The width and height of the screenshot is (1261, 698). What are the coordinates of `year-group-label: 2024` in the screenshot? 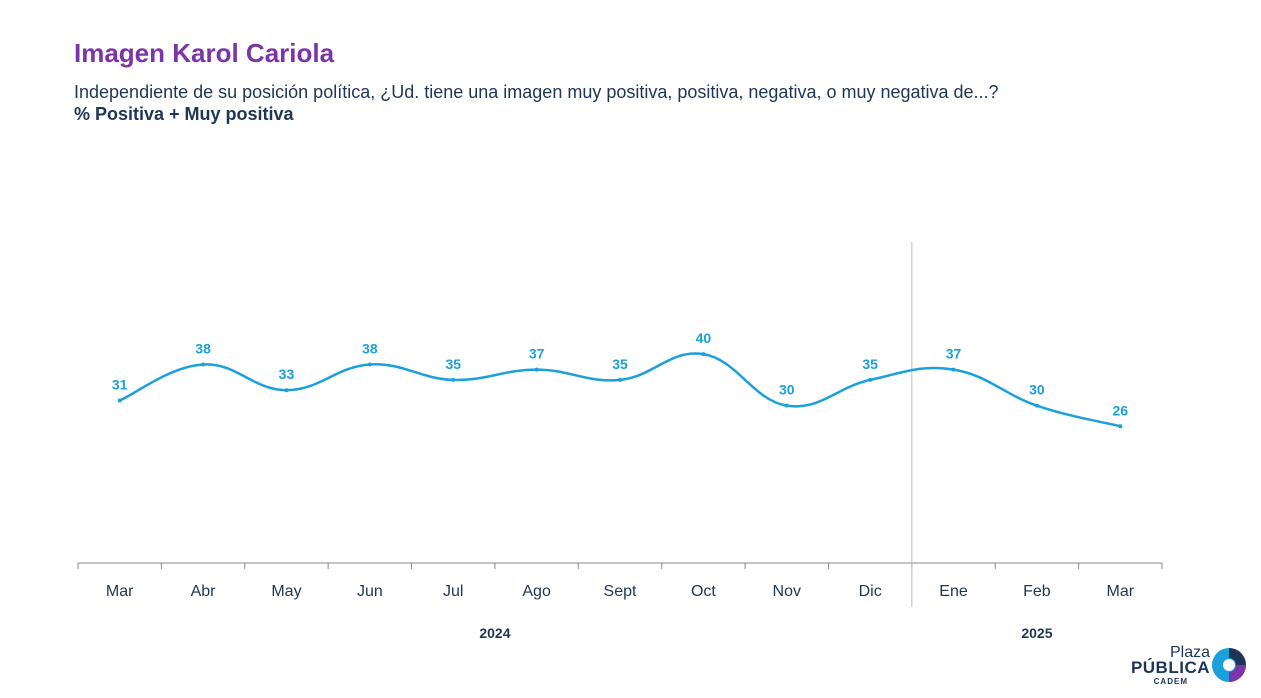 It's located at (494, 633).